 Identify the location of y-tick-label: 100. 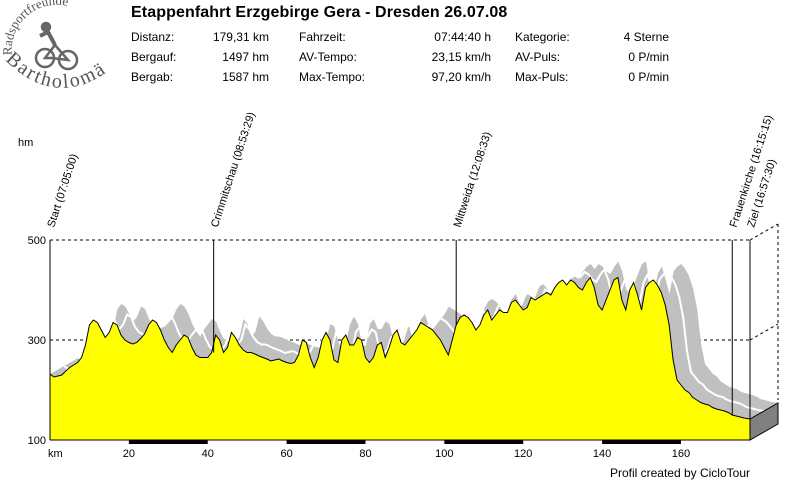
(37, 441).